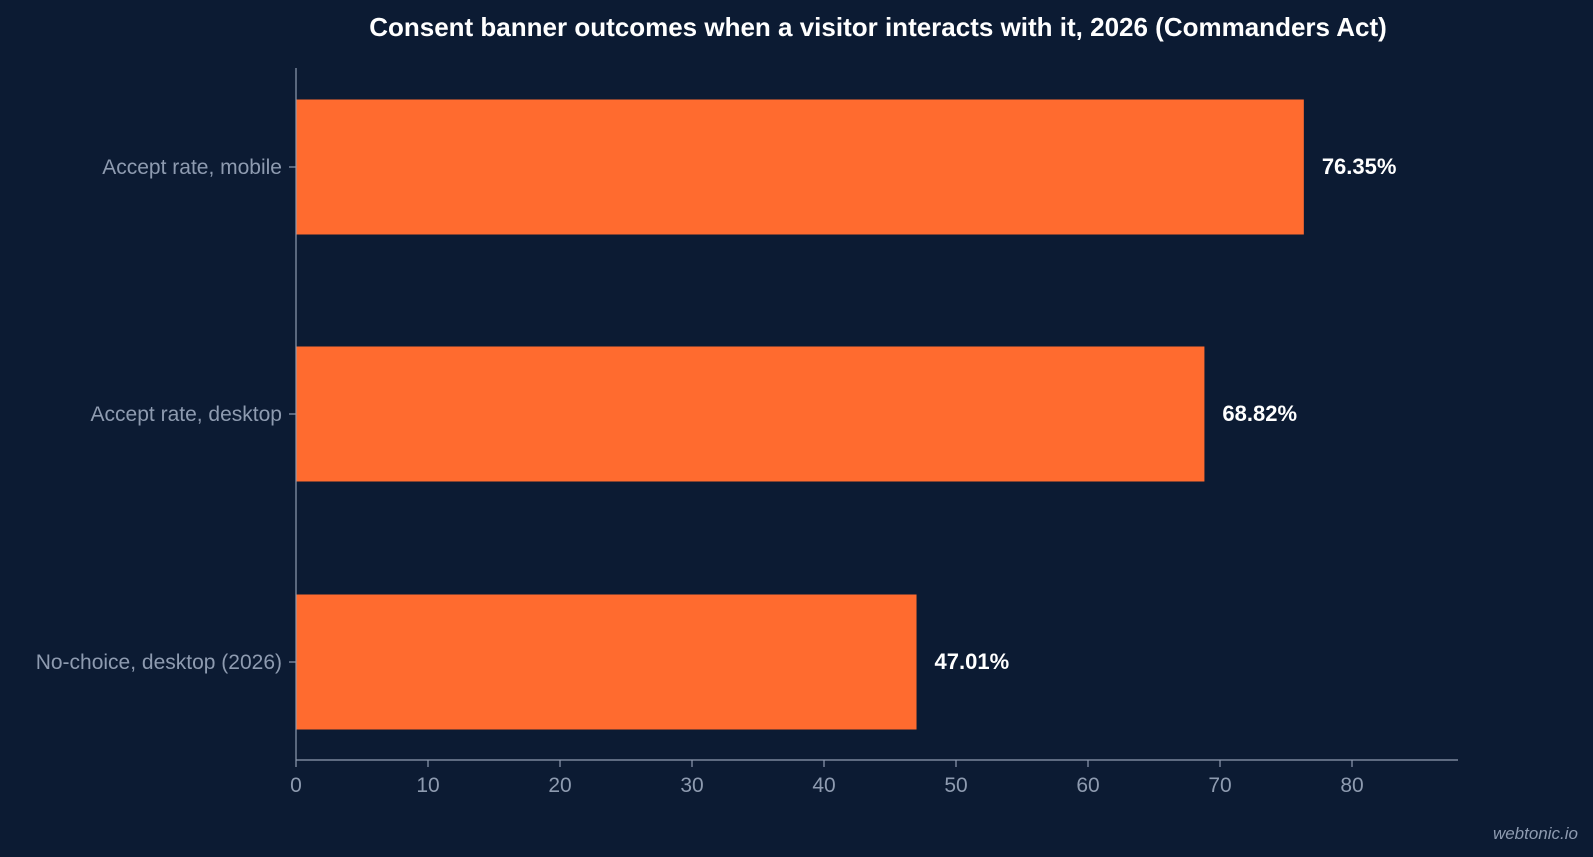 This screenshot has width=1593, height=857. What do you see at coordinates (1219, 785) in the screenshot?
I see `x-tick-label: 70` at bounding box center [1219, 785].